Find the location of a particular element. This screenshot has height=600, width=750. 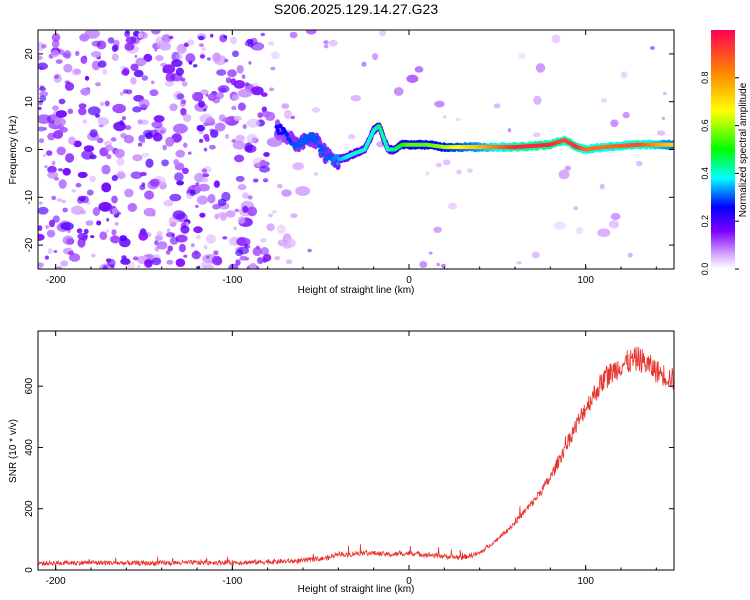

snr-ylabel: SNR (10 * v/v) is located at coordinates (13, 451).